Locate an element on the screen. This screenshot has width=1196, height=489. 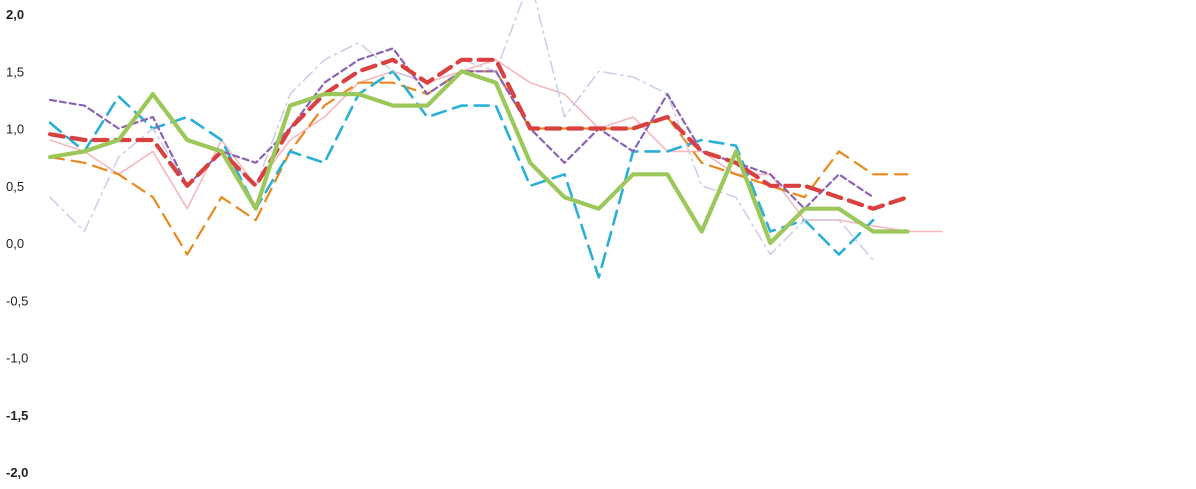
y-tick-label: -2,0 is located at coordinates (17, 472).